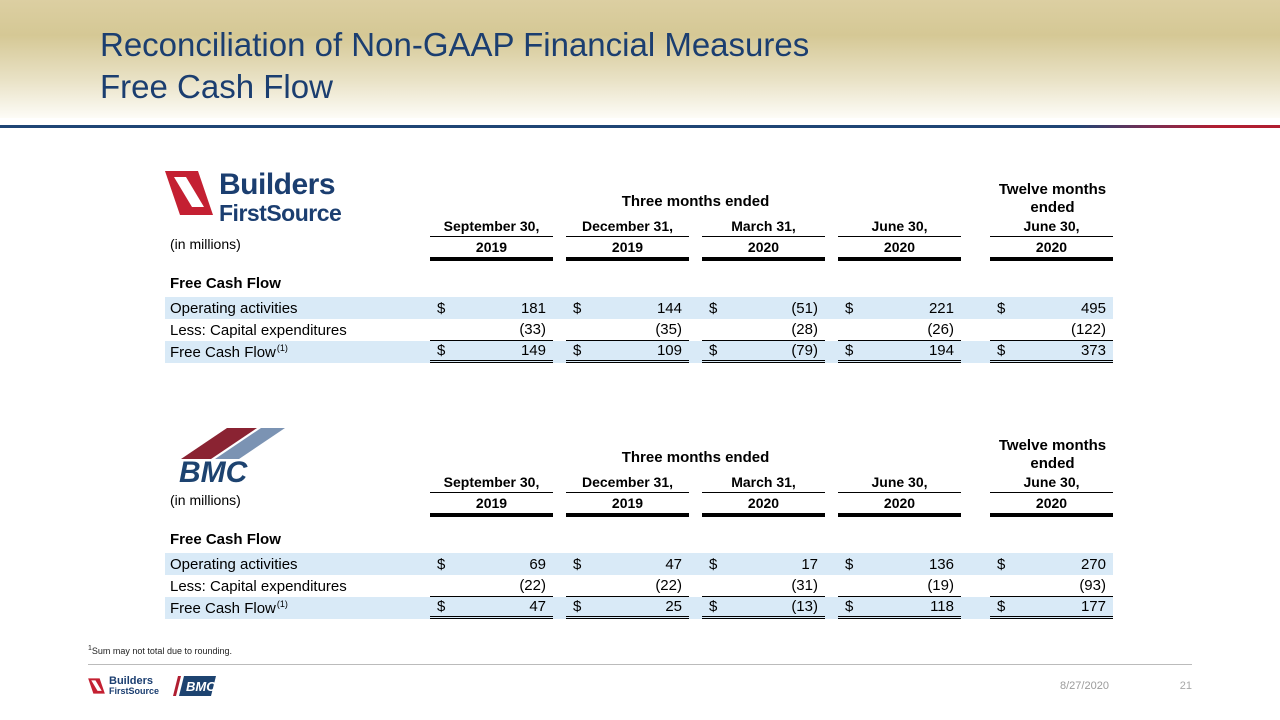 This screenshot has width=1280, height=720. I want to click on footer-divider, so click(640, 664).